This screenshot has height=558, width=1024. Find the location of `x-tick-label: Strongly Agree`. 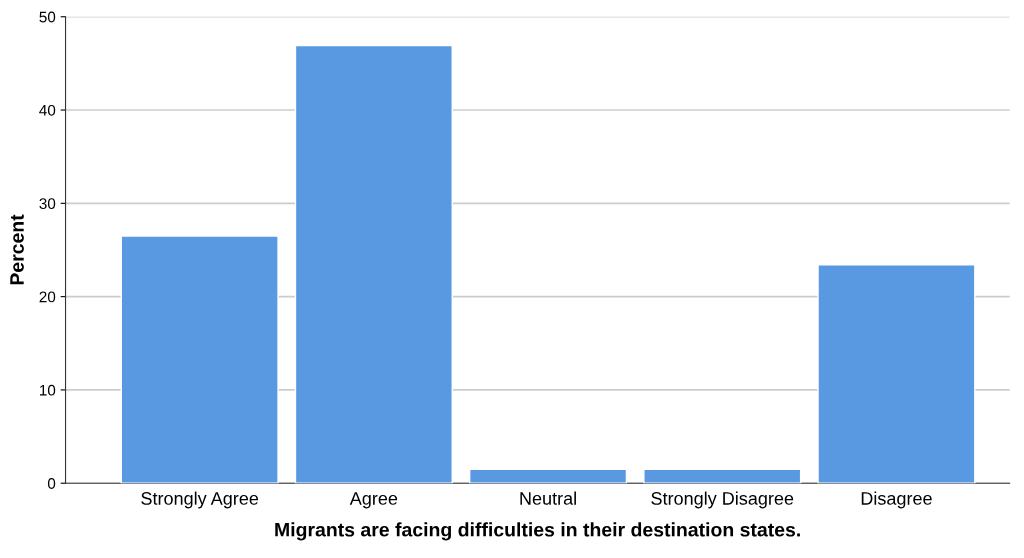

x-tick-label: Strongly Agree is located at coordinates (200, 500).